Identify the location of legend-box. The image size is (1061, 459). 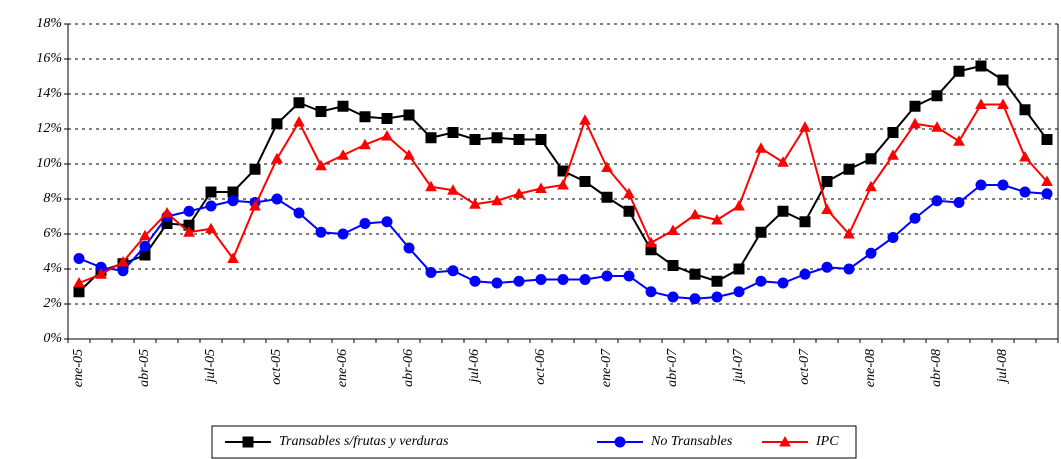
(534, 442).